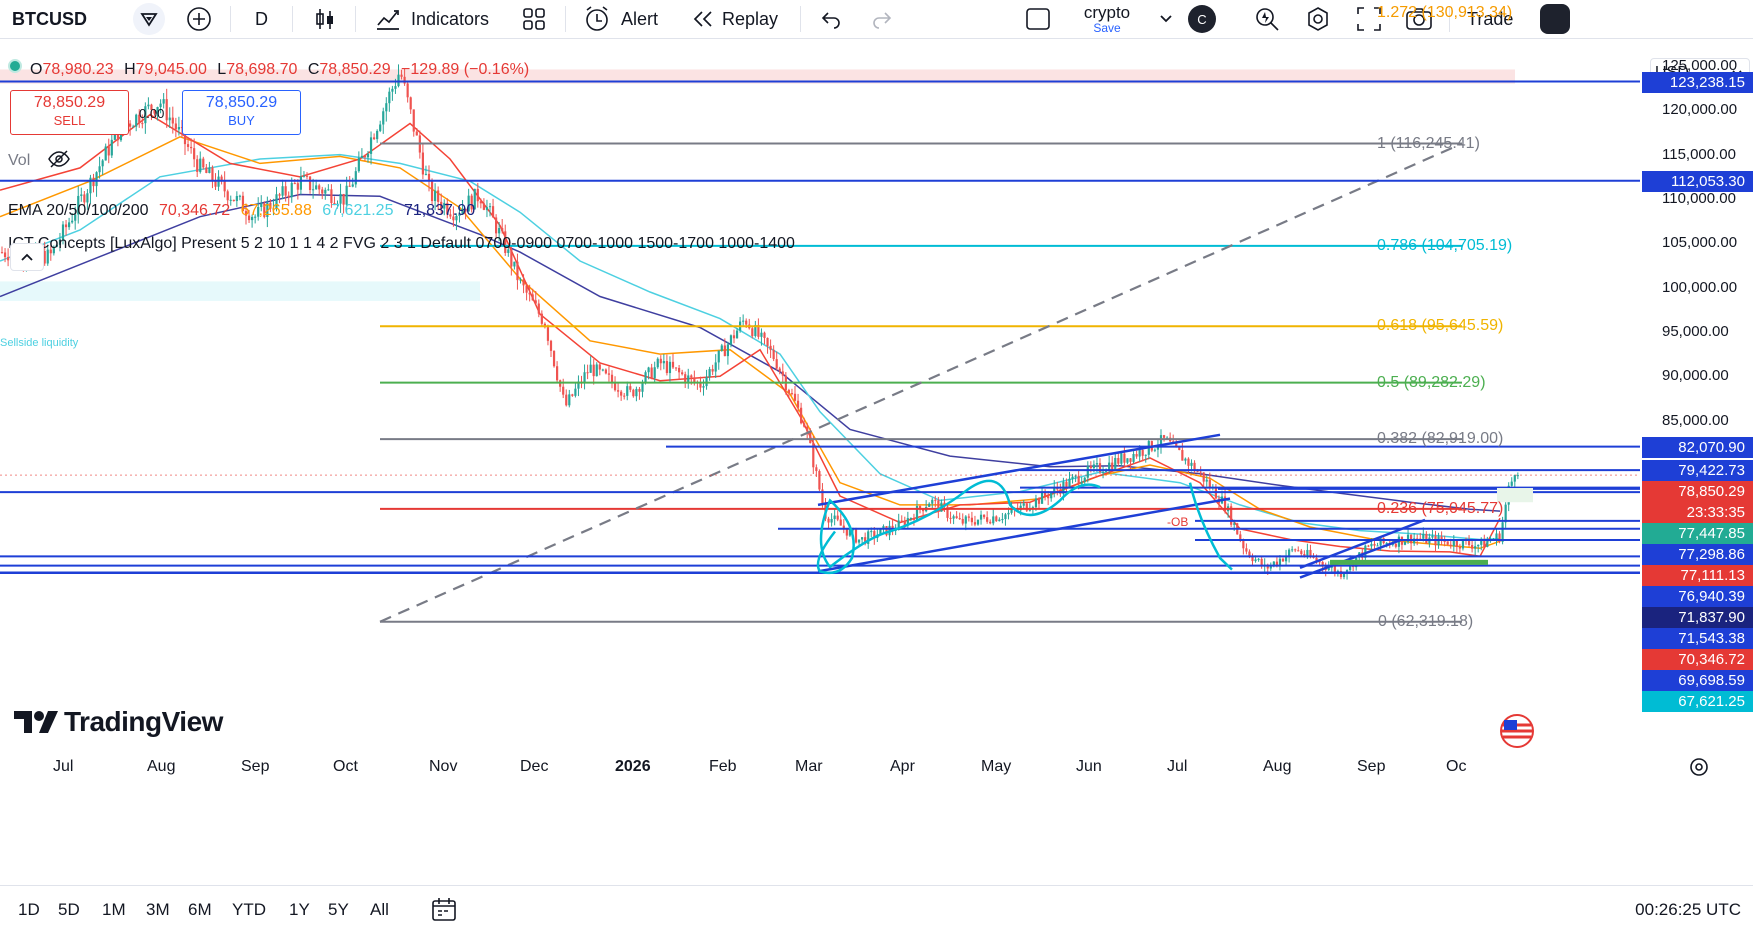  I want to click on us-flag-event-icon, so click(1517, 733).